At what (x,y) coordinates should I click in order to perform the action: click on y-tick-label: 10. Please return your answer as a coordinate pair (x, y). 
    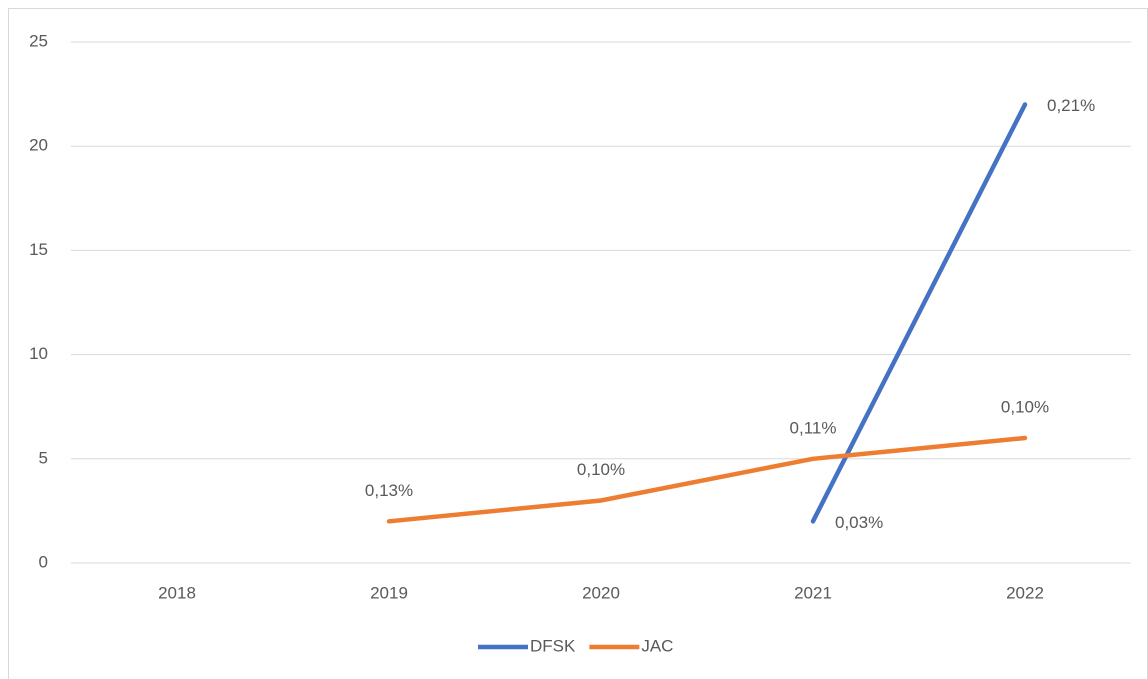
    Looking at the image, I should click on (38, 353).